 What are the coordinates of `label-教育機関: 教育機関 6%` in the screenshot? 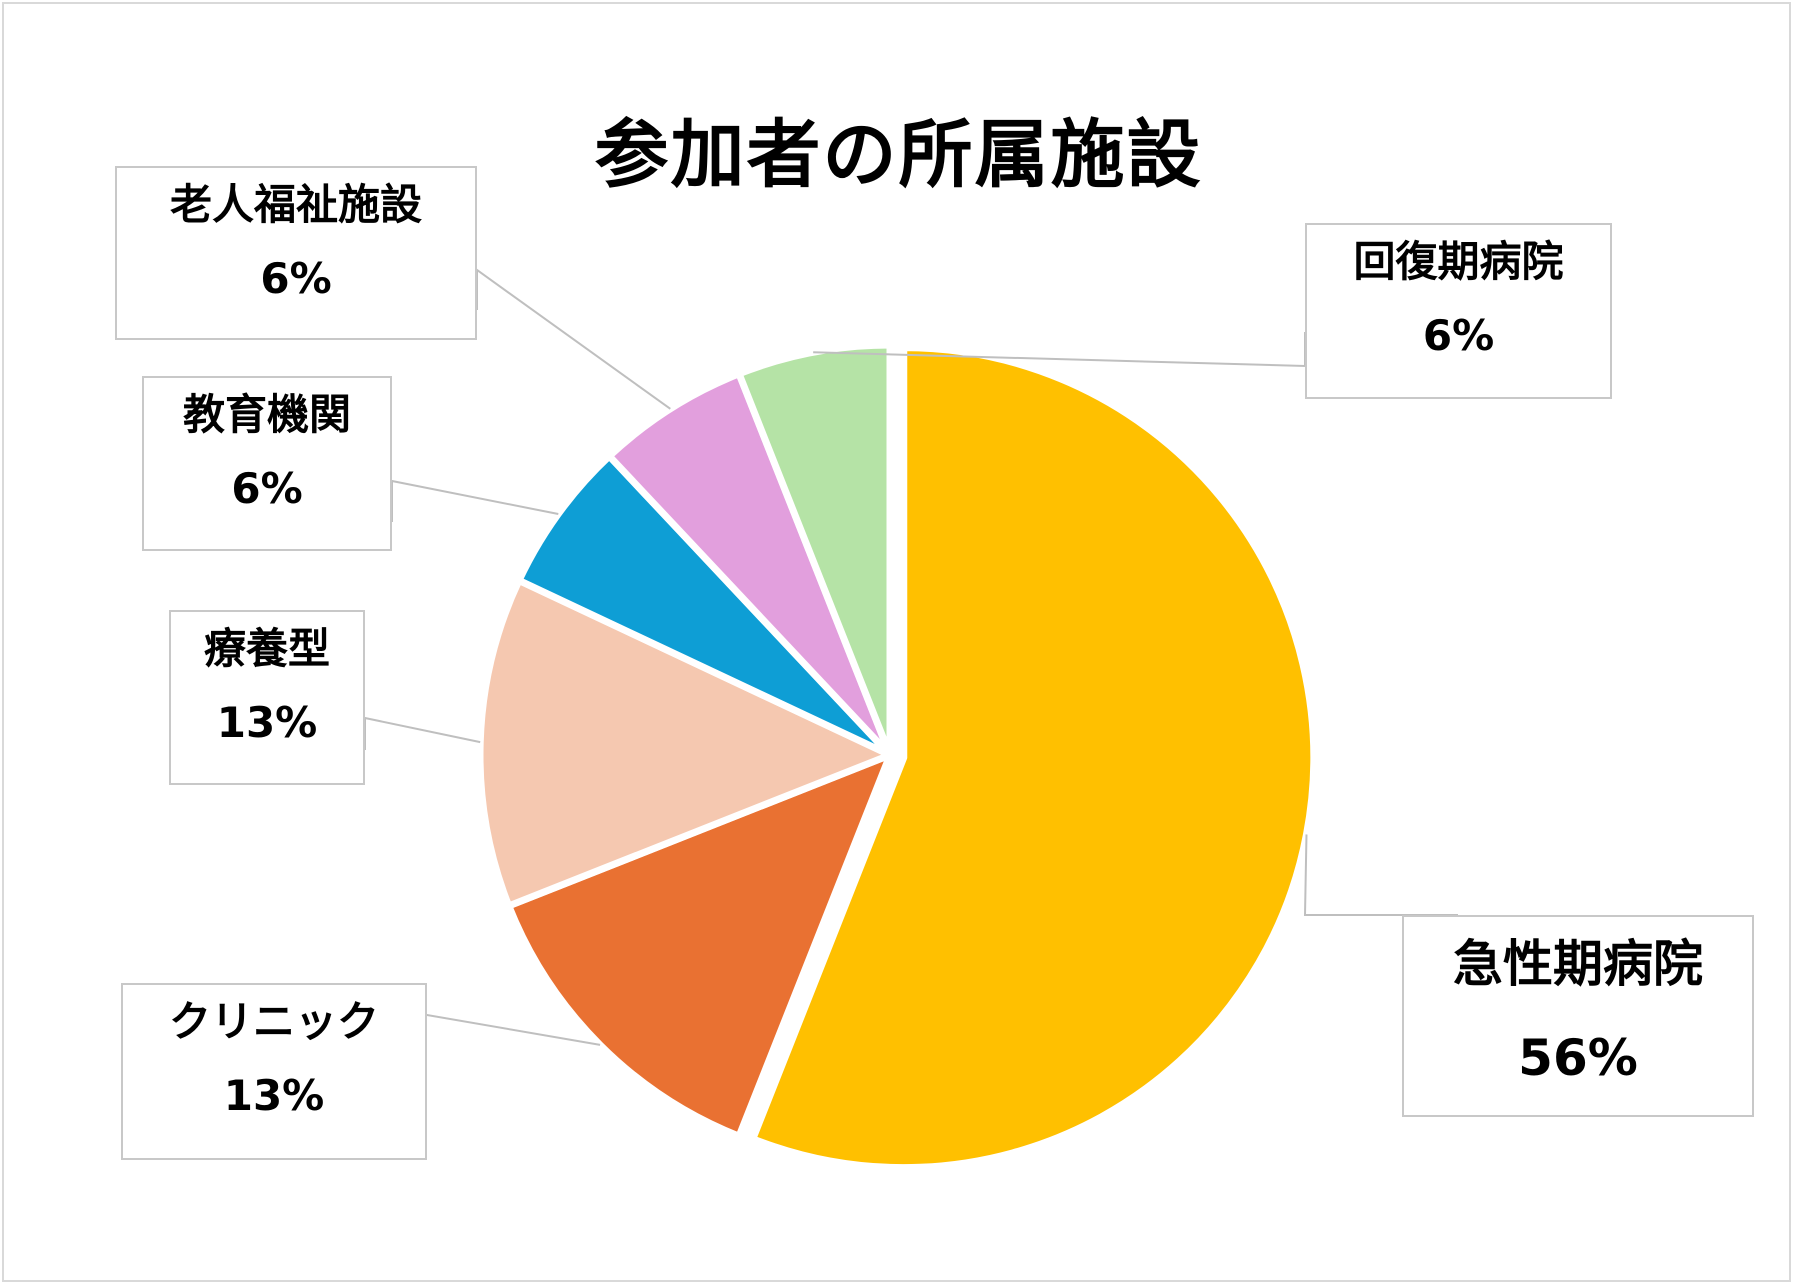 It's located at (267, 463).